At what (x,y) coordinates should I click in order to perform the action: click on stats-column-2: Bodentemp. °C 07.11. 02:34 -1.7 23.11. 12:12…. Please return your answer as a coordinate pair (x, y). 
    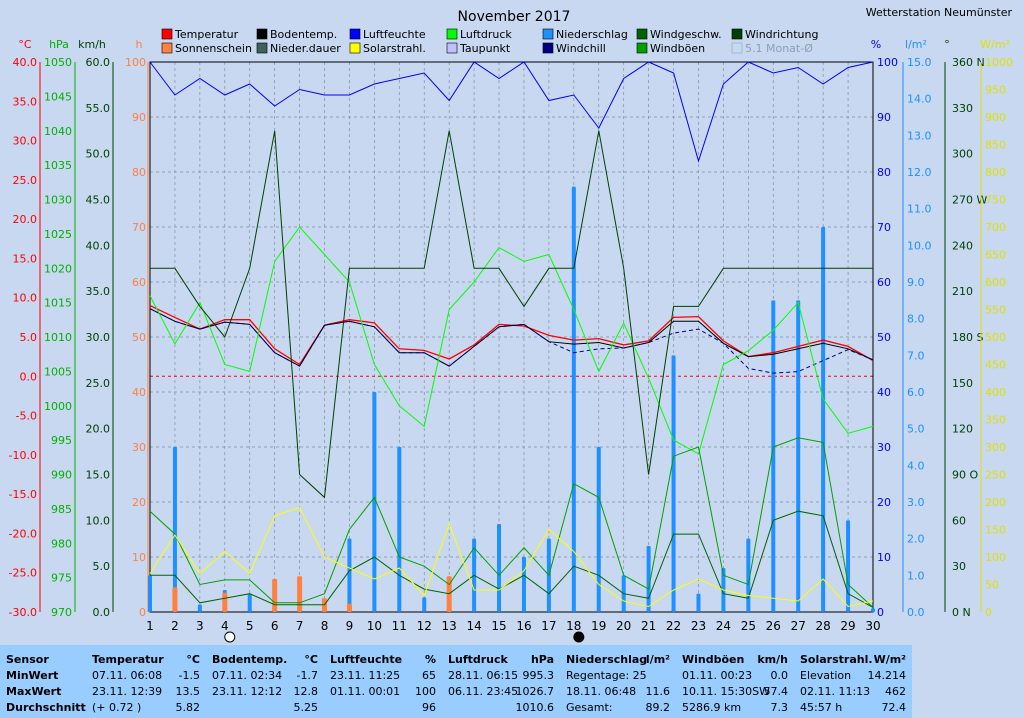
    Looking at the image, I should click on (265, 681).